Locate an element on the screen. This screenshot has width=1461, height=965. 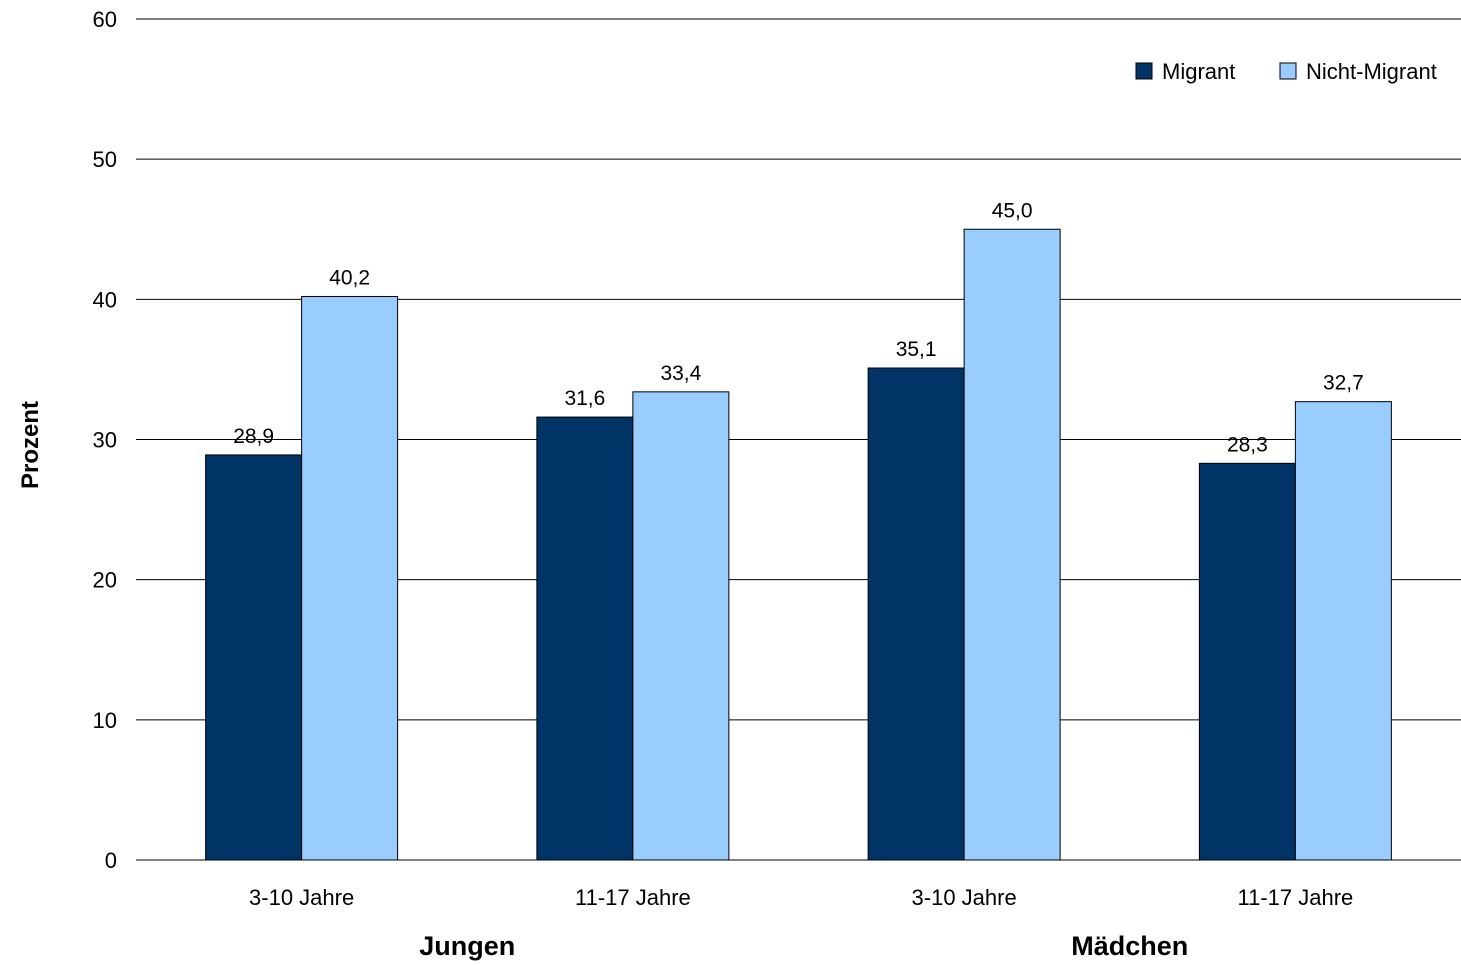
y-tick-label: 60 is located at coordinates (105, 19).